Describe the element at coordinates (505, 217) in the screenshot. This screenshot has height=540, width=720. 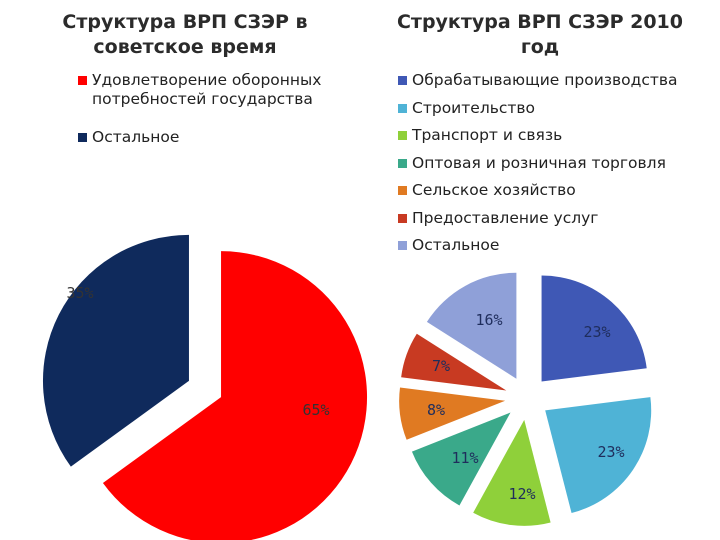
I see `legend-label: Предоставление услуг` at that location.